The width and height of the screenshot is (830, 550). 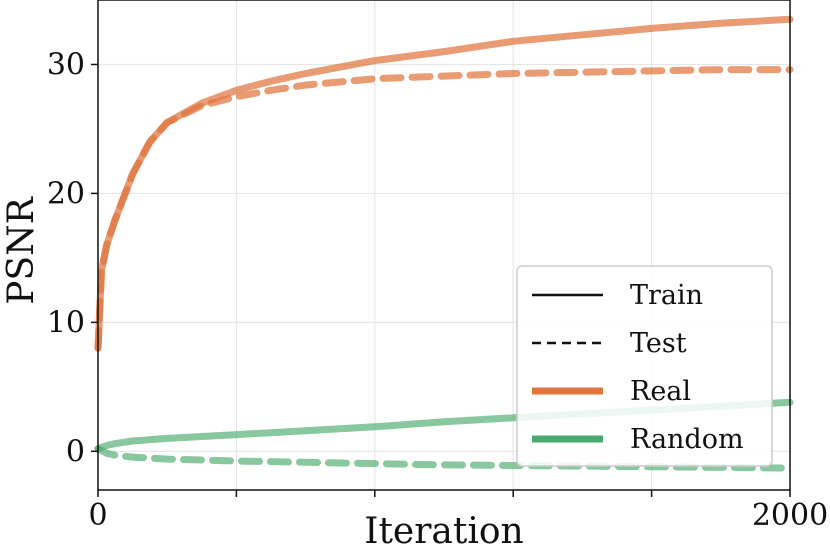 I want to click on legend-box, so click(x=644, y=366).